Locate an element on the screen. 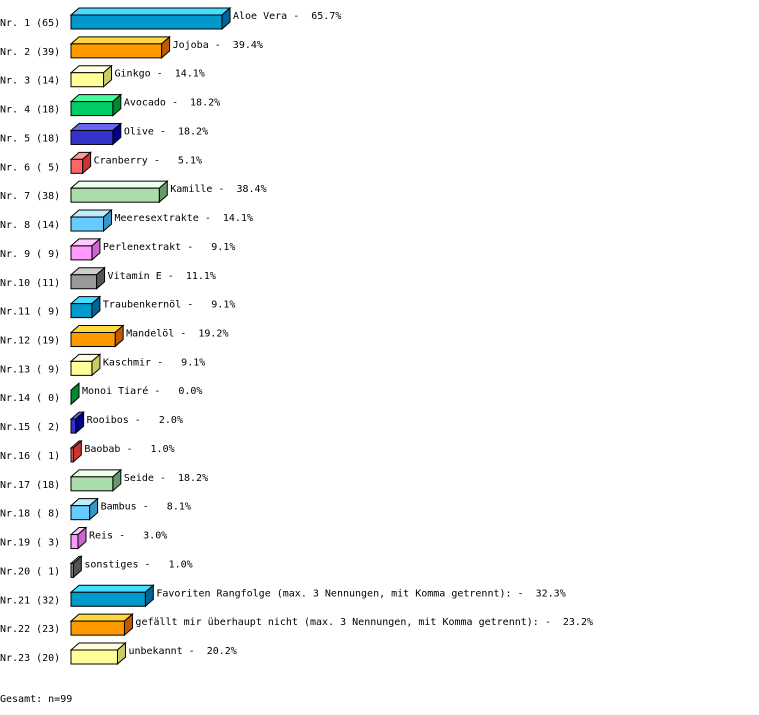 The image size is (759, 715). bar-row: Nr. 6 ( 5) Cranberry - 5.1% is located at coordinates (101, 163).